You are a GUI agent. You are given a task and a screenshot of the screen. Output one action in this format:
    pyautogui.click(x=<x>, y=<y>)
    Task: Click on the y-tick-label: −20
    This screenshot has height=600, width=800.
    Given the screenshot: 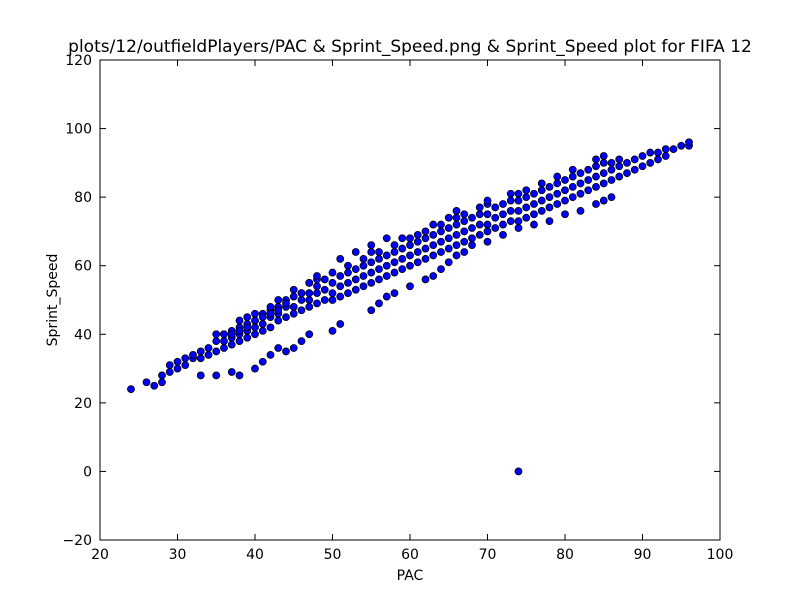 What is the action you would take?
    pyautogui.click(x=77, y=541)
    